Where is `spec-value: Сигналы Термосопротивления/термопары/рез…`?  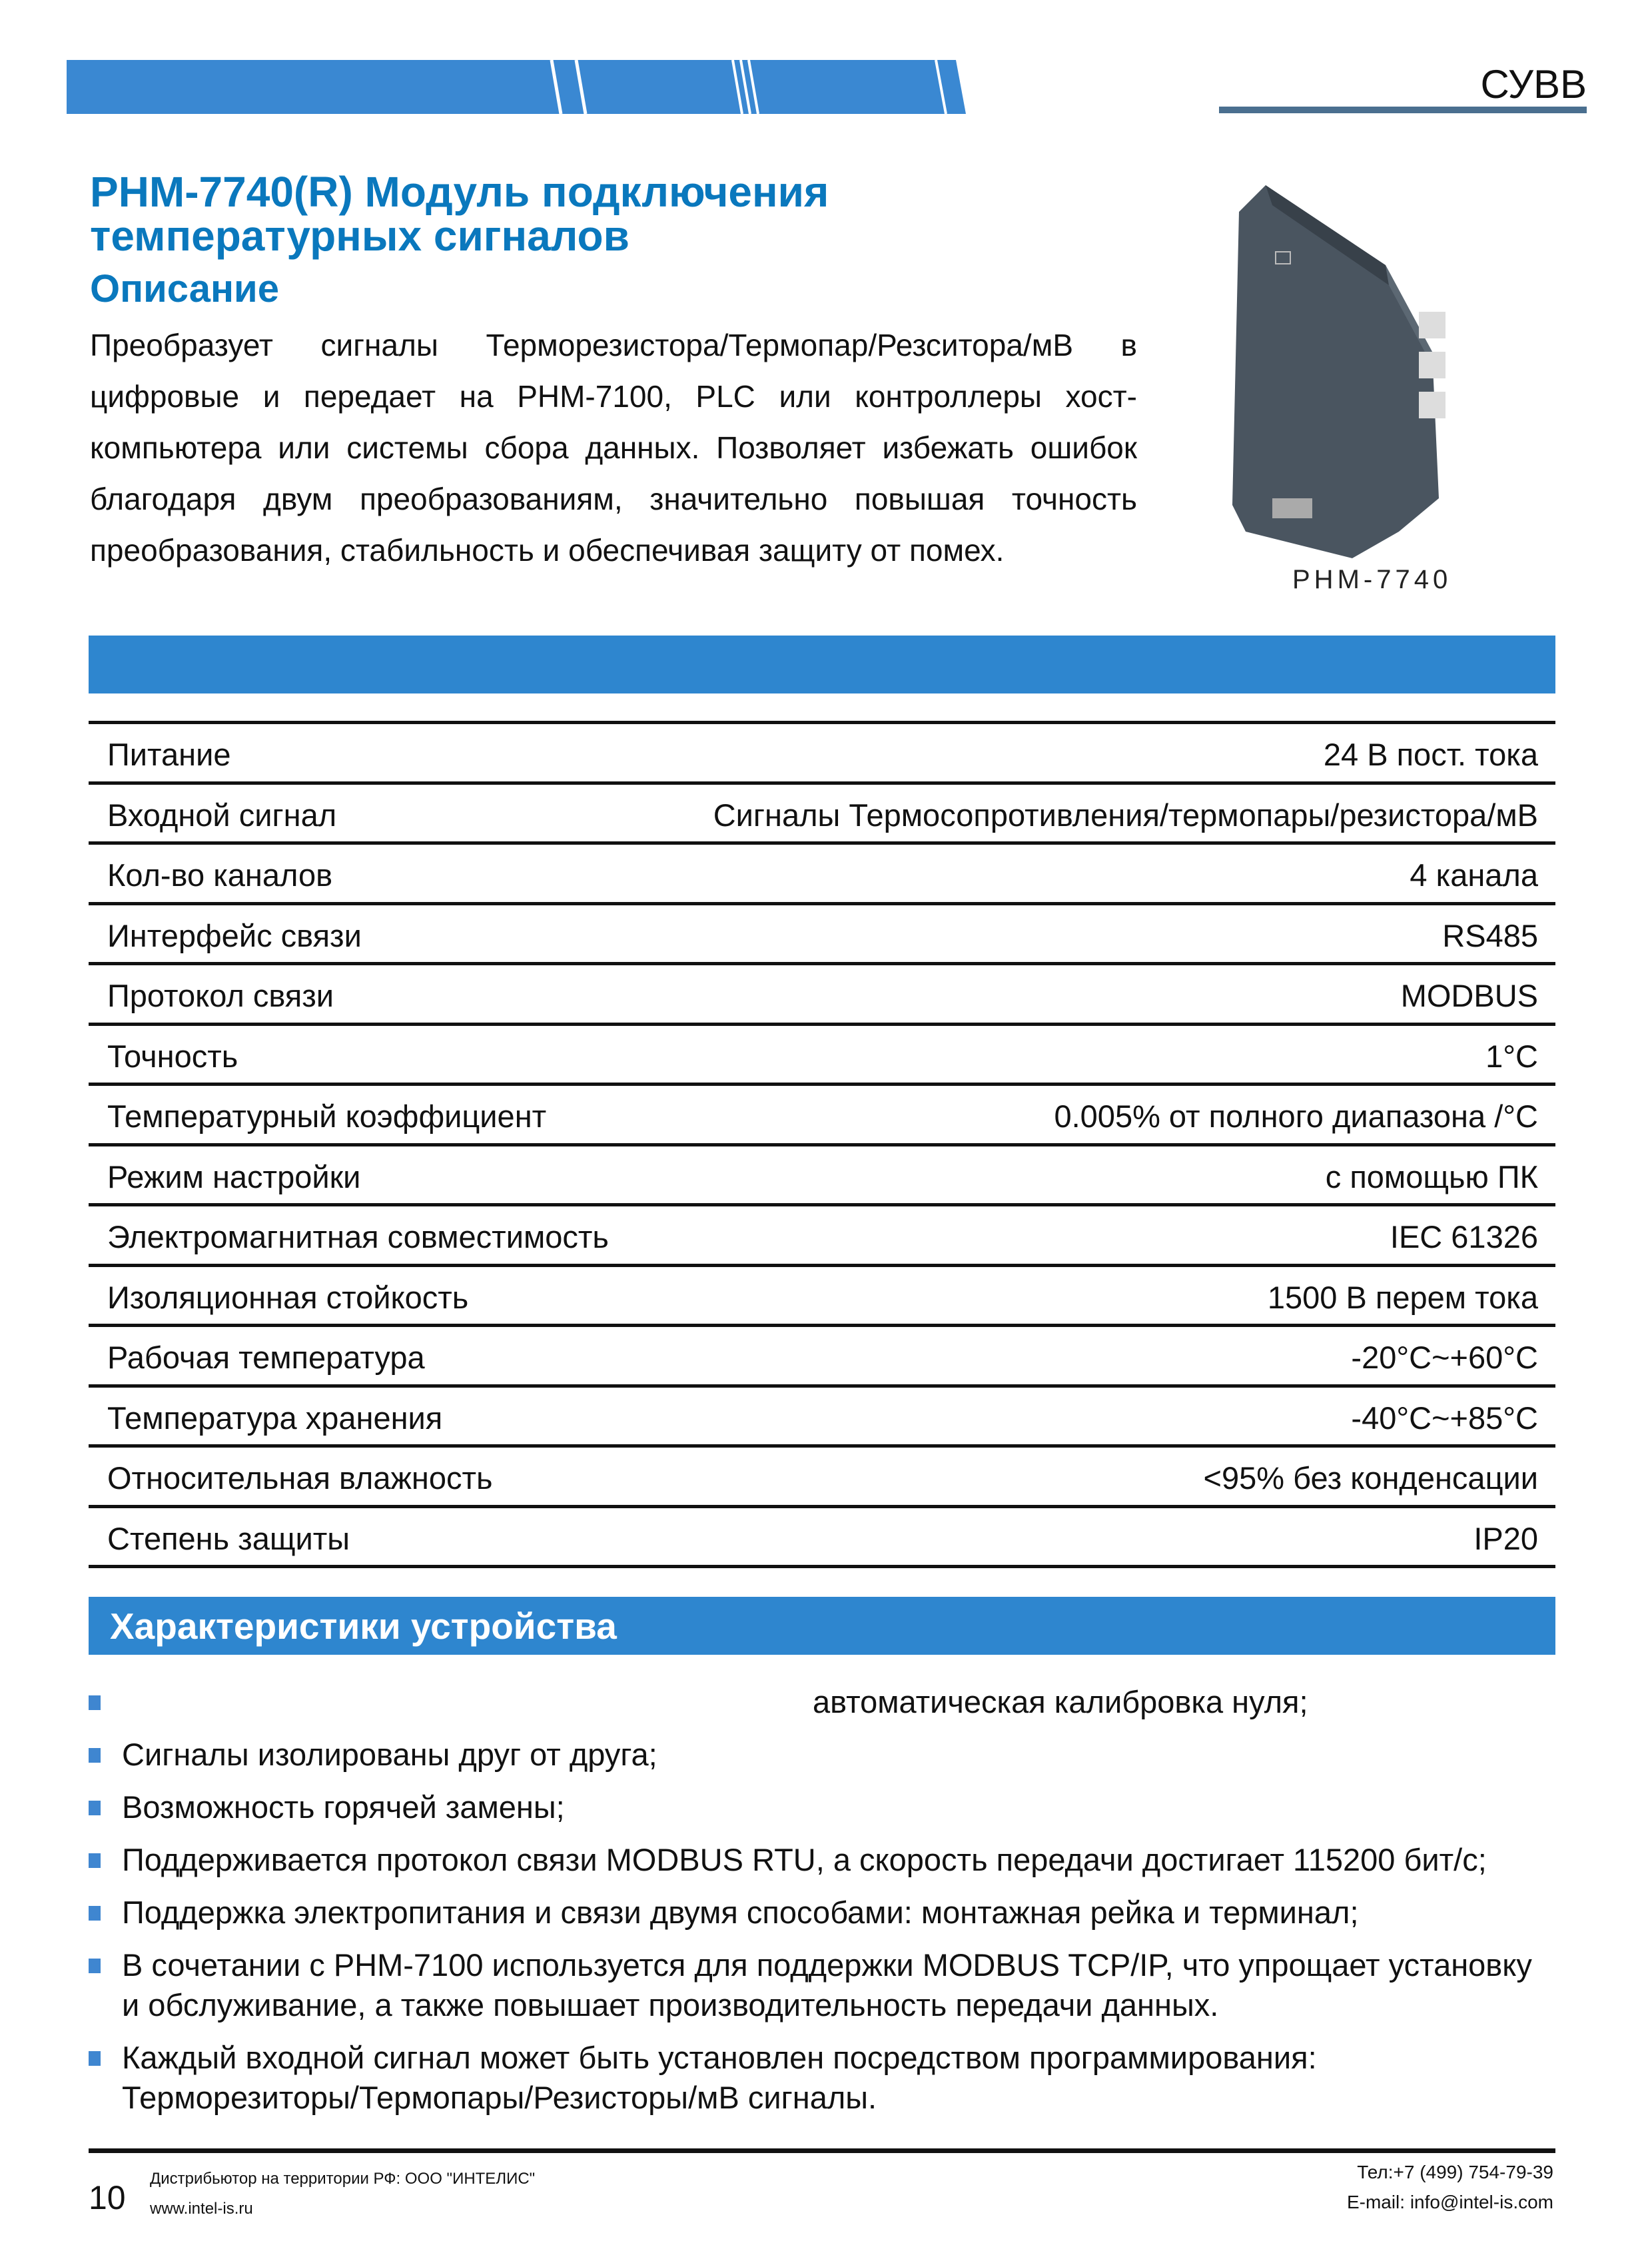 spec-value: Сигналы Термосопротивления/термопары/рез… is located at coordinates (1125, 815).